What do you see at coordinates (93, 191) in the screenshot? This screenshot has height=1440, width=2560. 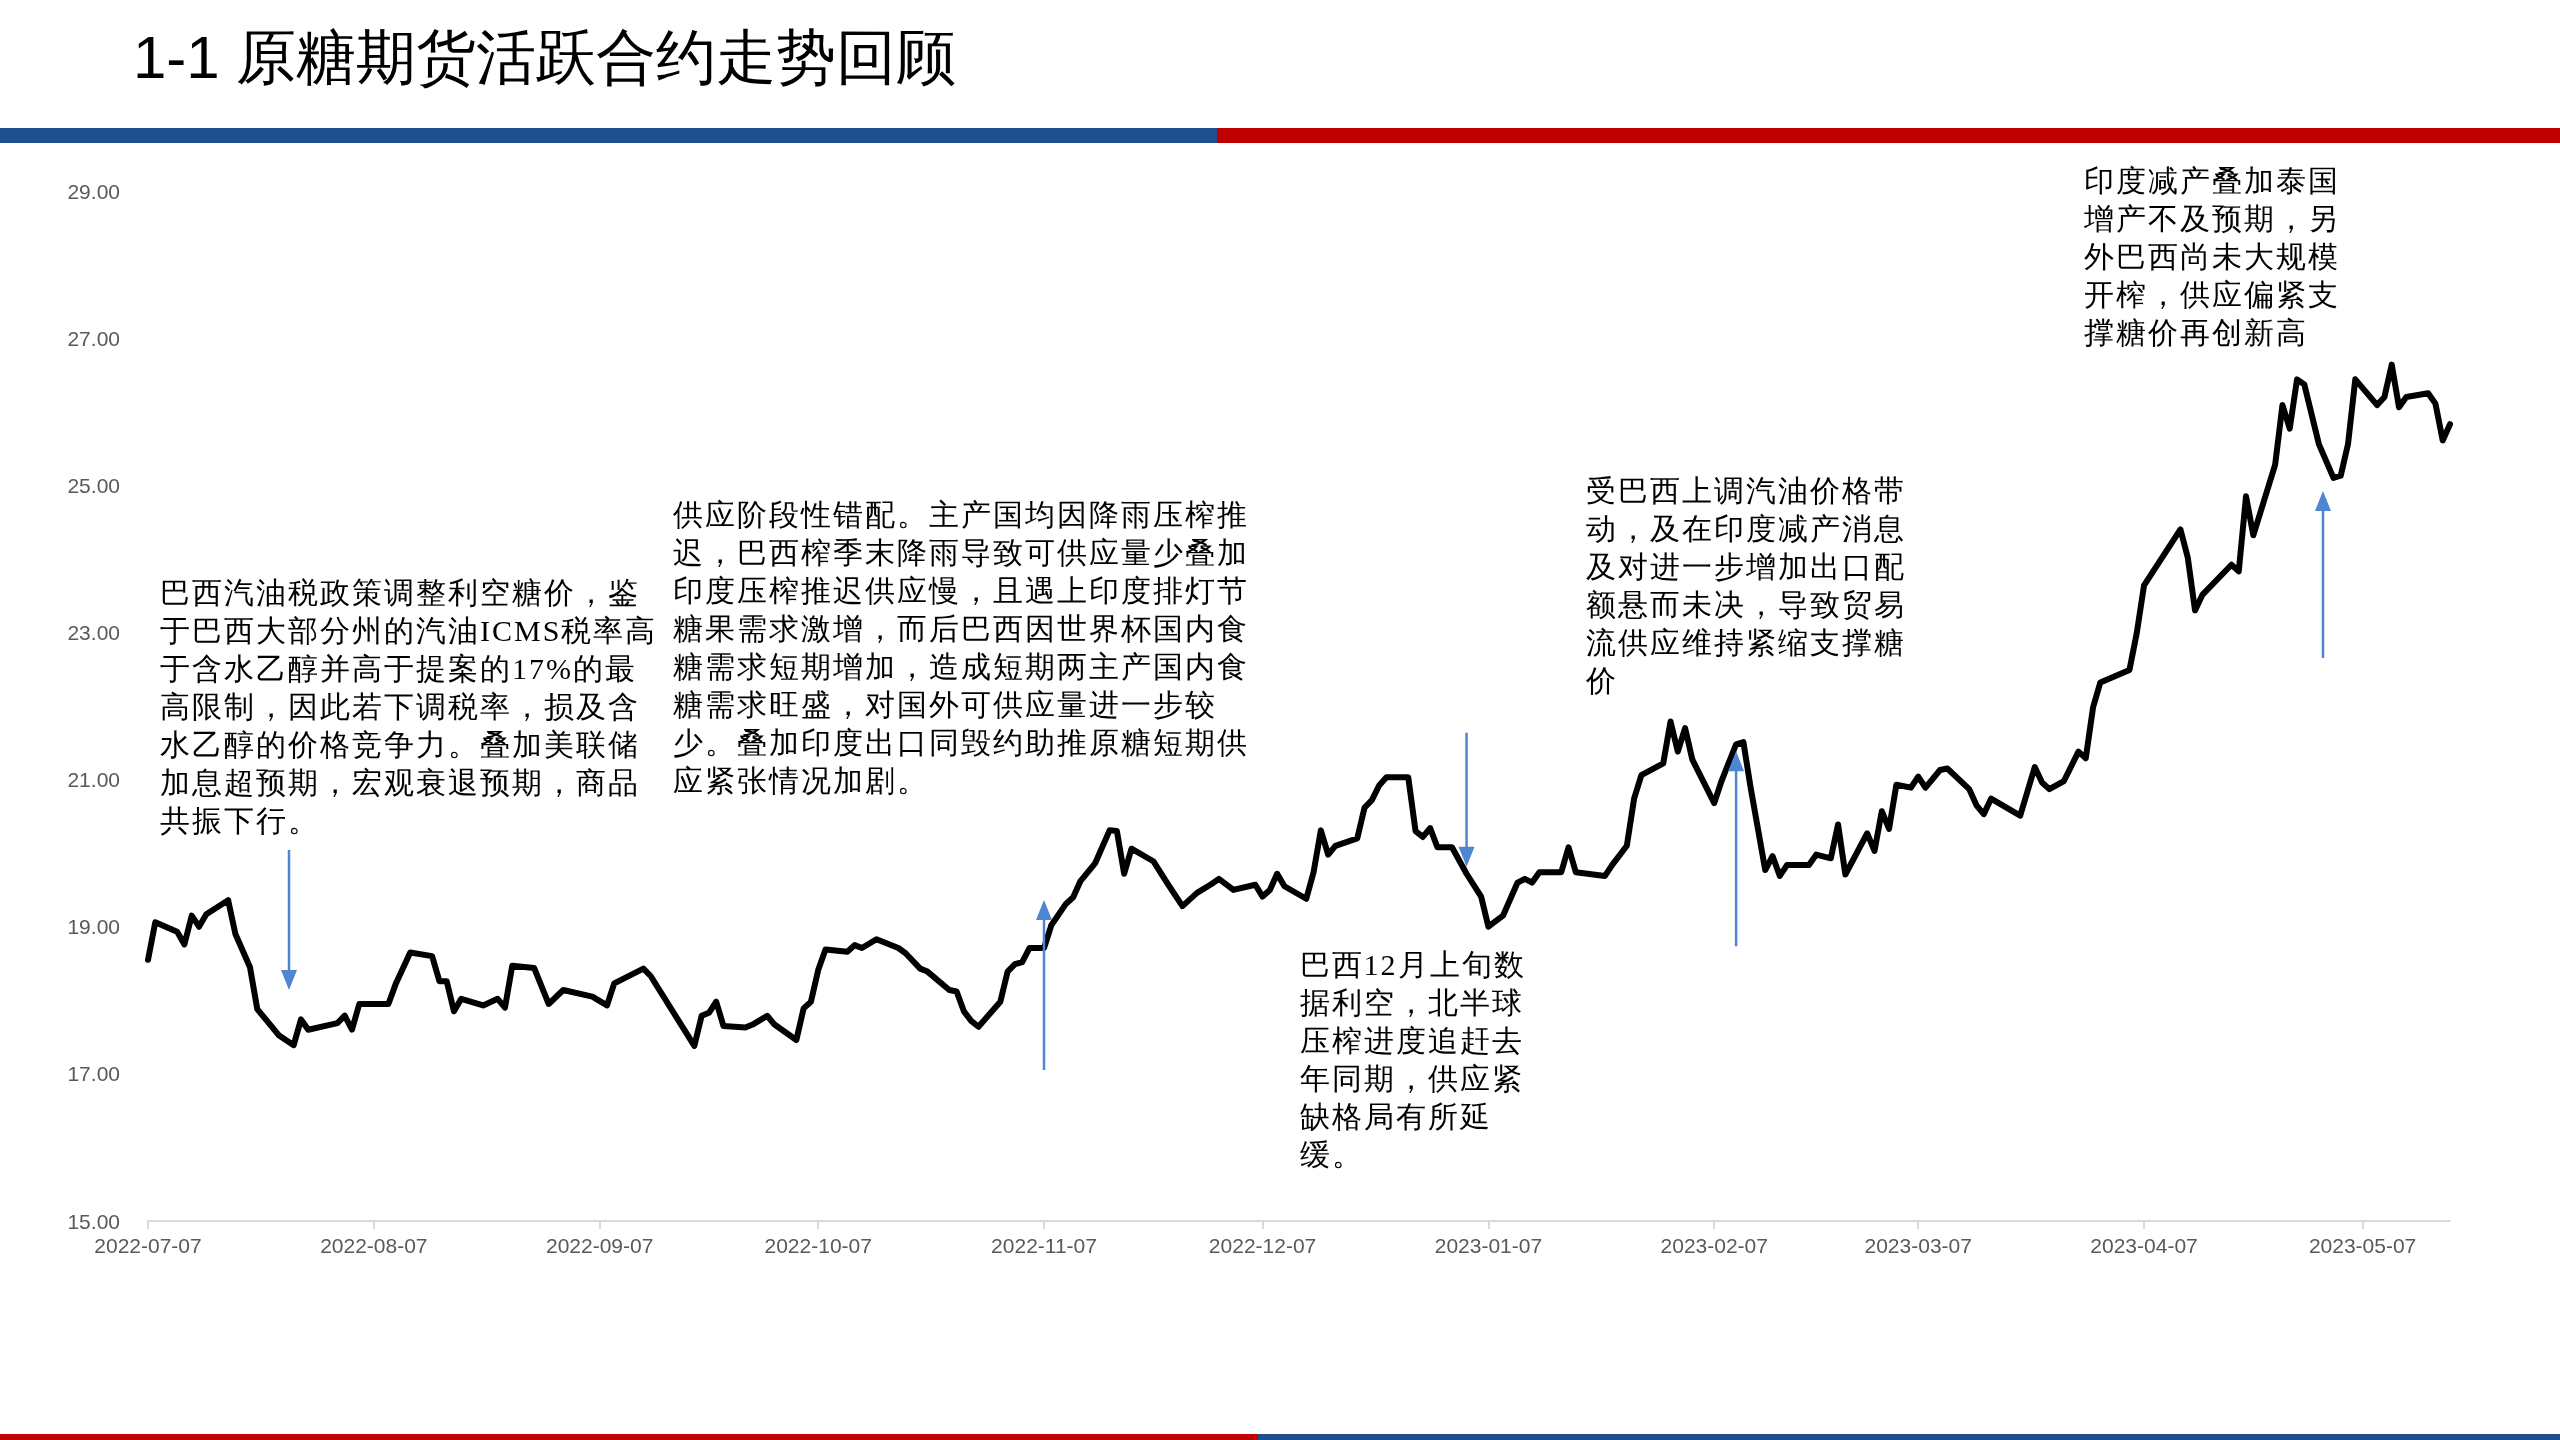 I see `y-tick-label: 29.00` at bounding box center [93, 191].